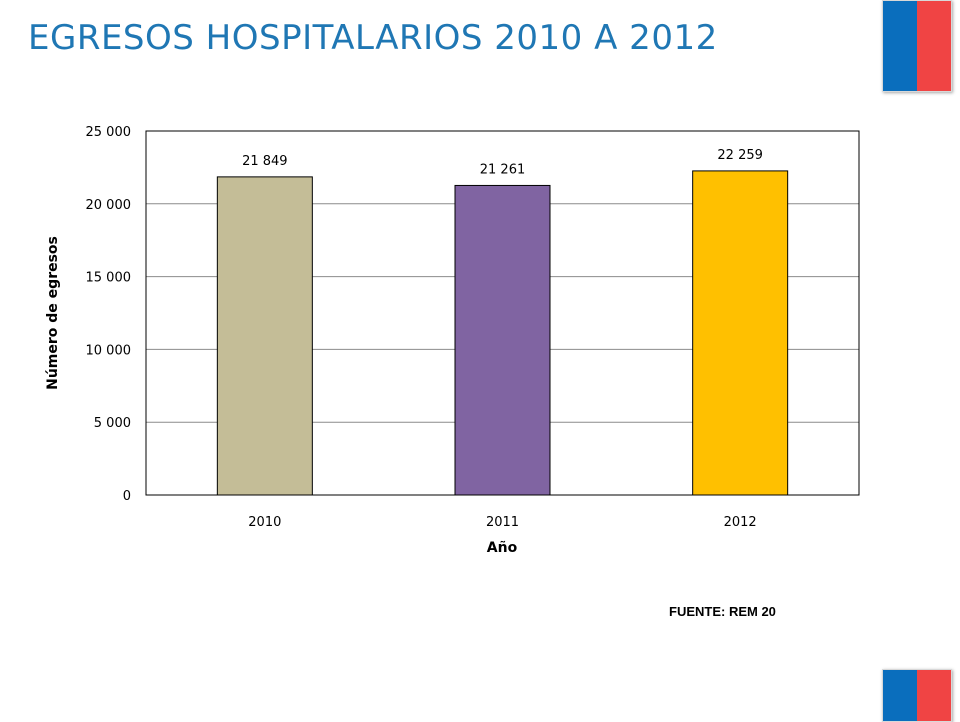 This screenshot has width=960, height=722. I want to click on y-tick-label: 20 000, so click(109, 205).